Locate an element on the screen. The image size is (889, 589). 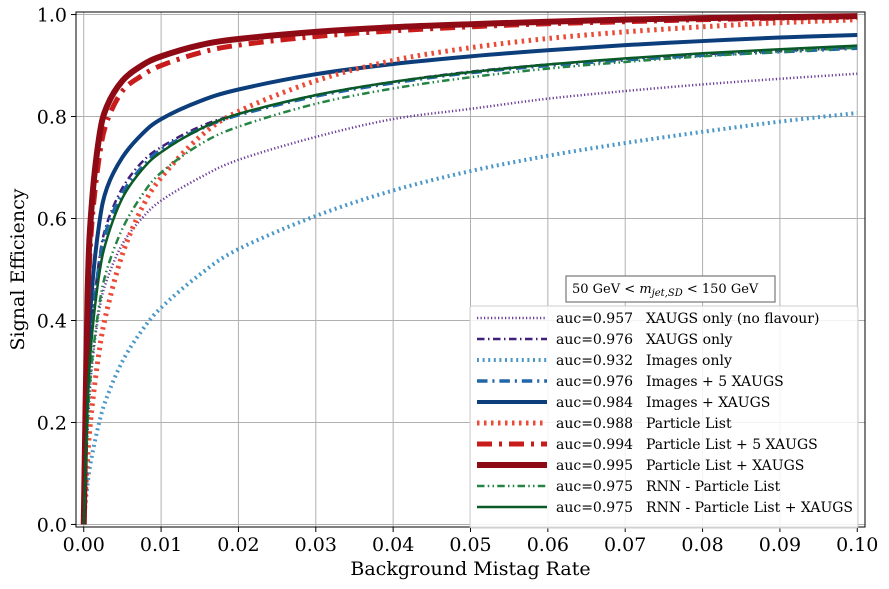
x-tick-label: 0.06 is located at coordinates (548, 545).